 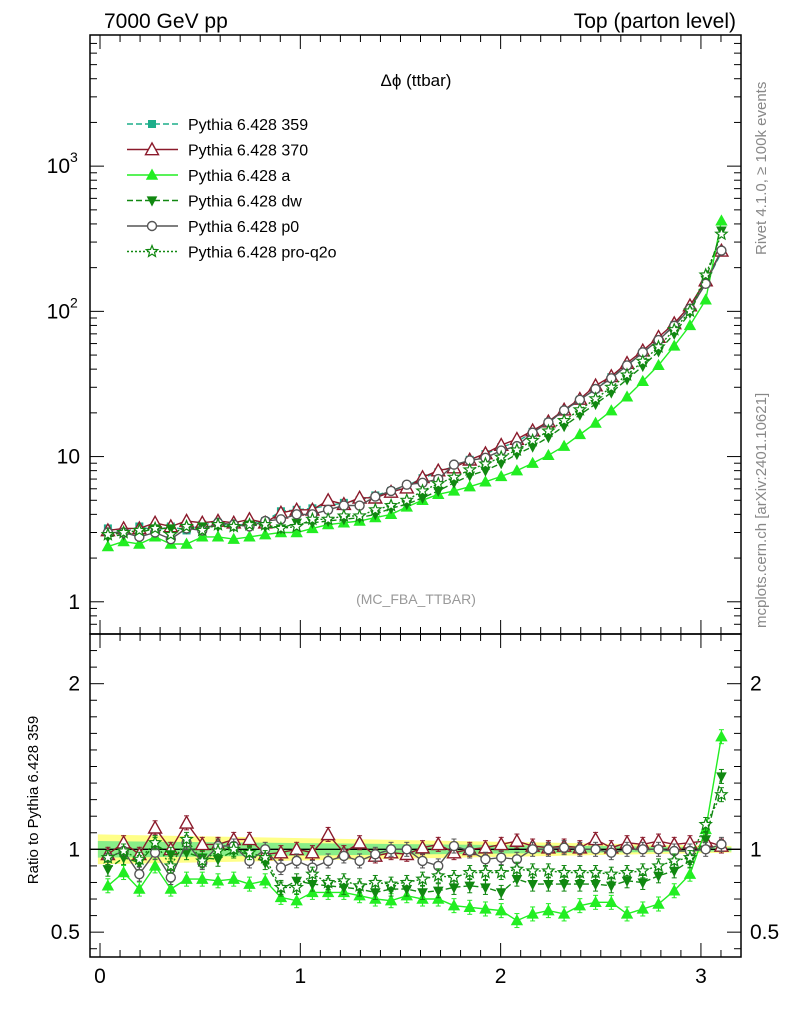 I want to click on rivet-label: Rivet 4.1.0, ≥ 100k events, so click(x=761, y=168).